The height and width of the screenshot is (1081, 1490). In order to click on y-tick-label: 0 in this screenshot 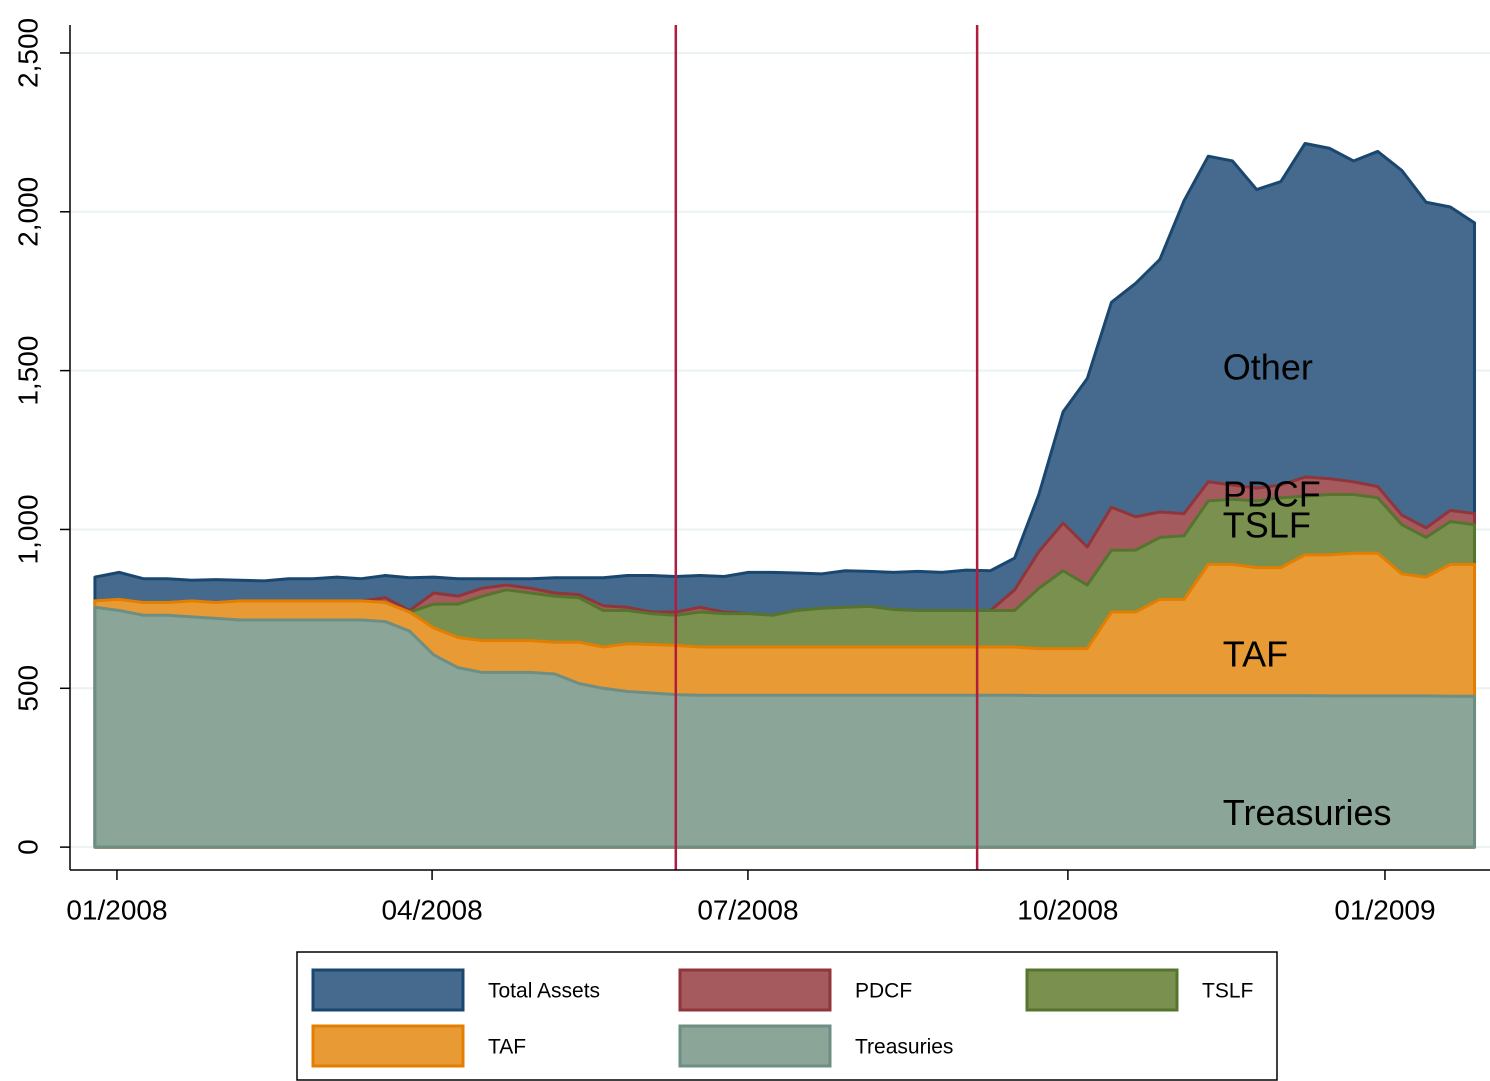, I will do `click(27, 847)`.